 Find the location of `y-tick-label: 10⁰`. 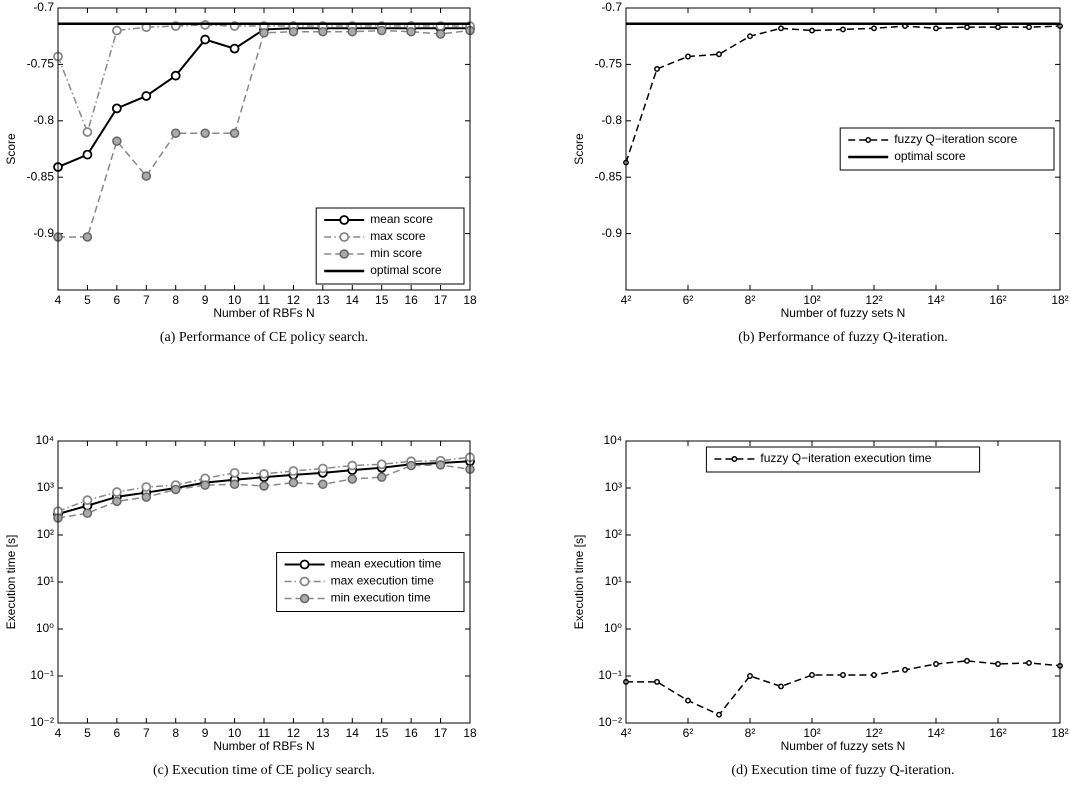

y-tick-label: 10⁰ is located at coordinates (613, 628).